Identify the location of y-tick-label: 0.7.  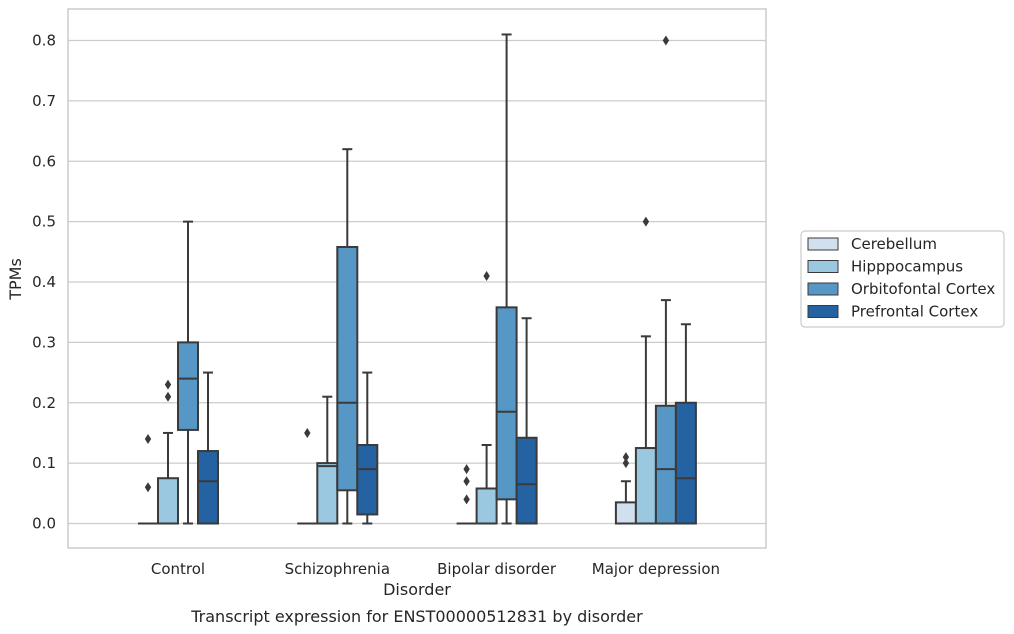
(44, 101).